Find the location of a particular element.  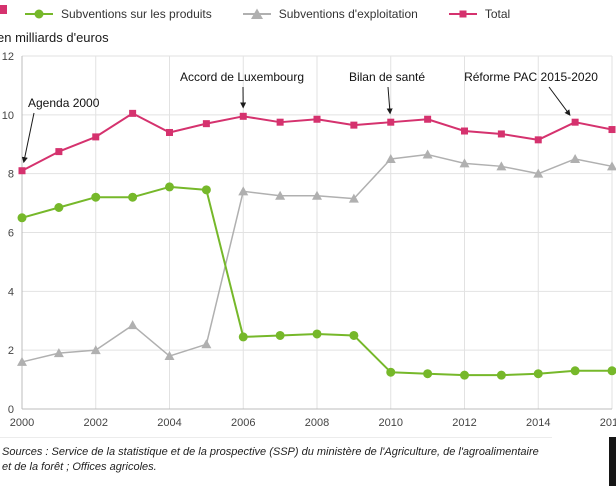

svg-text: Réforme PAC 2015-2020 is located at coordinates (531, 77).